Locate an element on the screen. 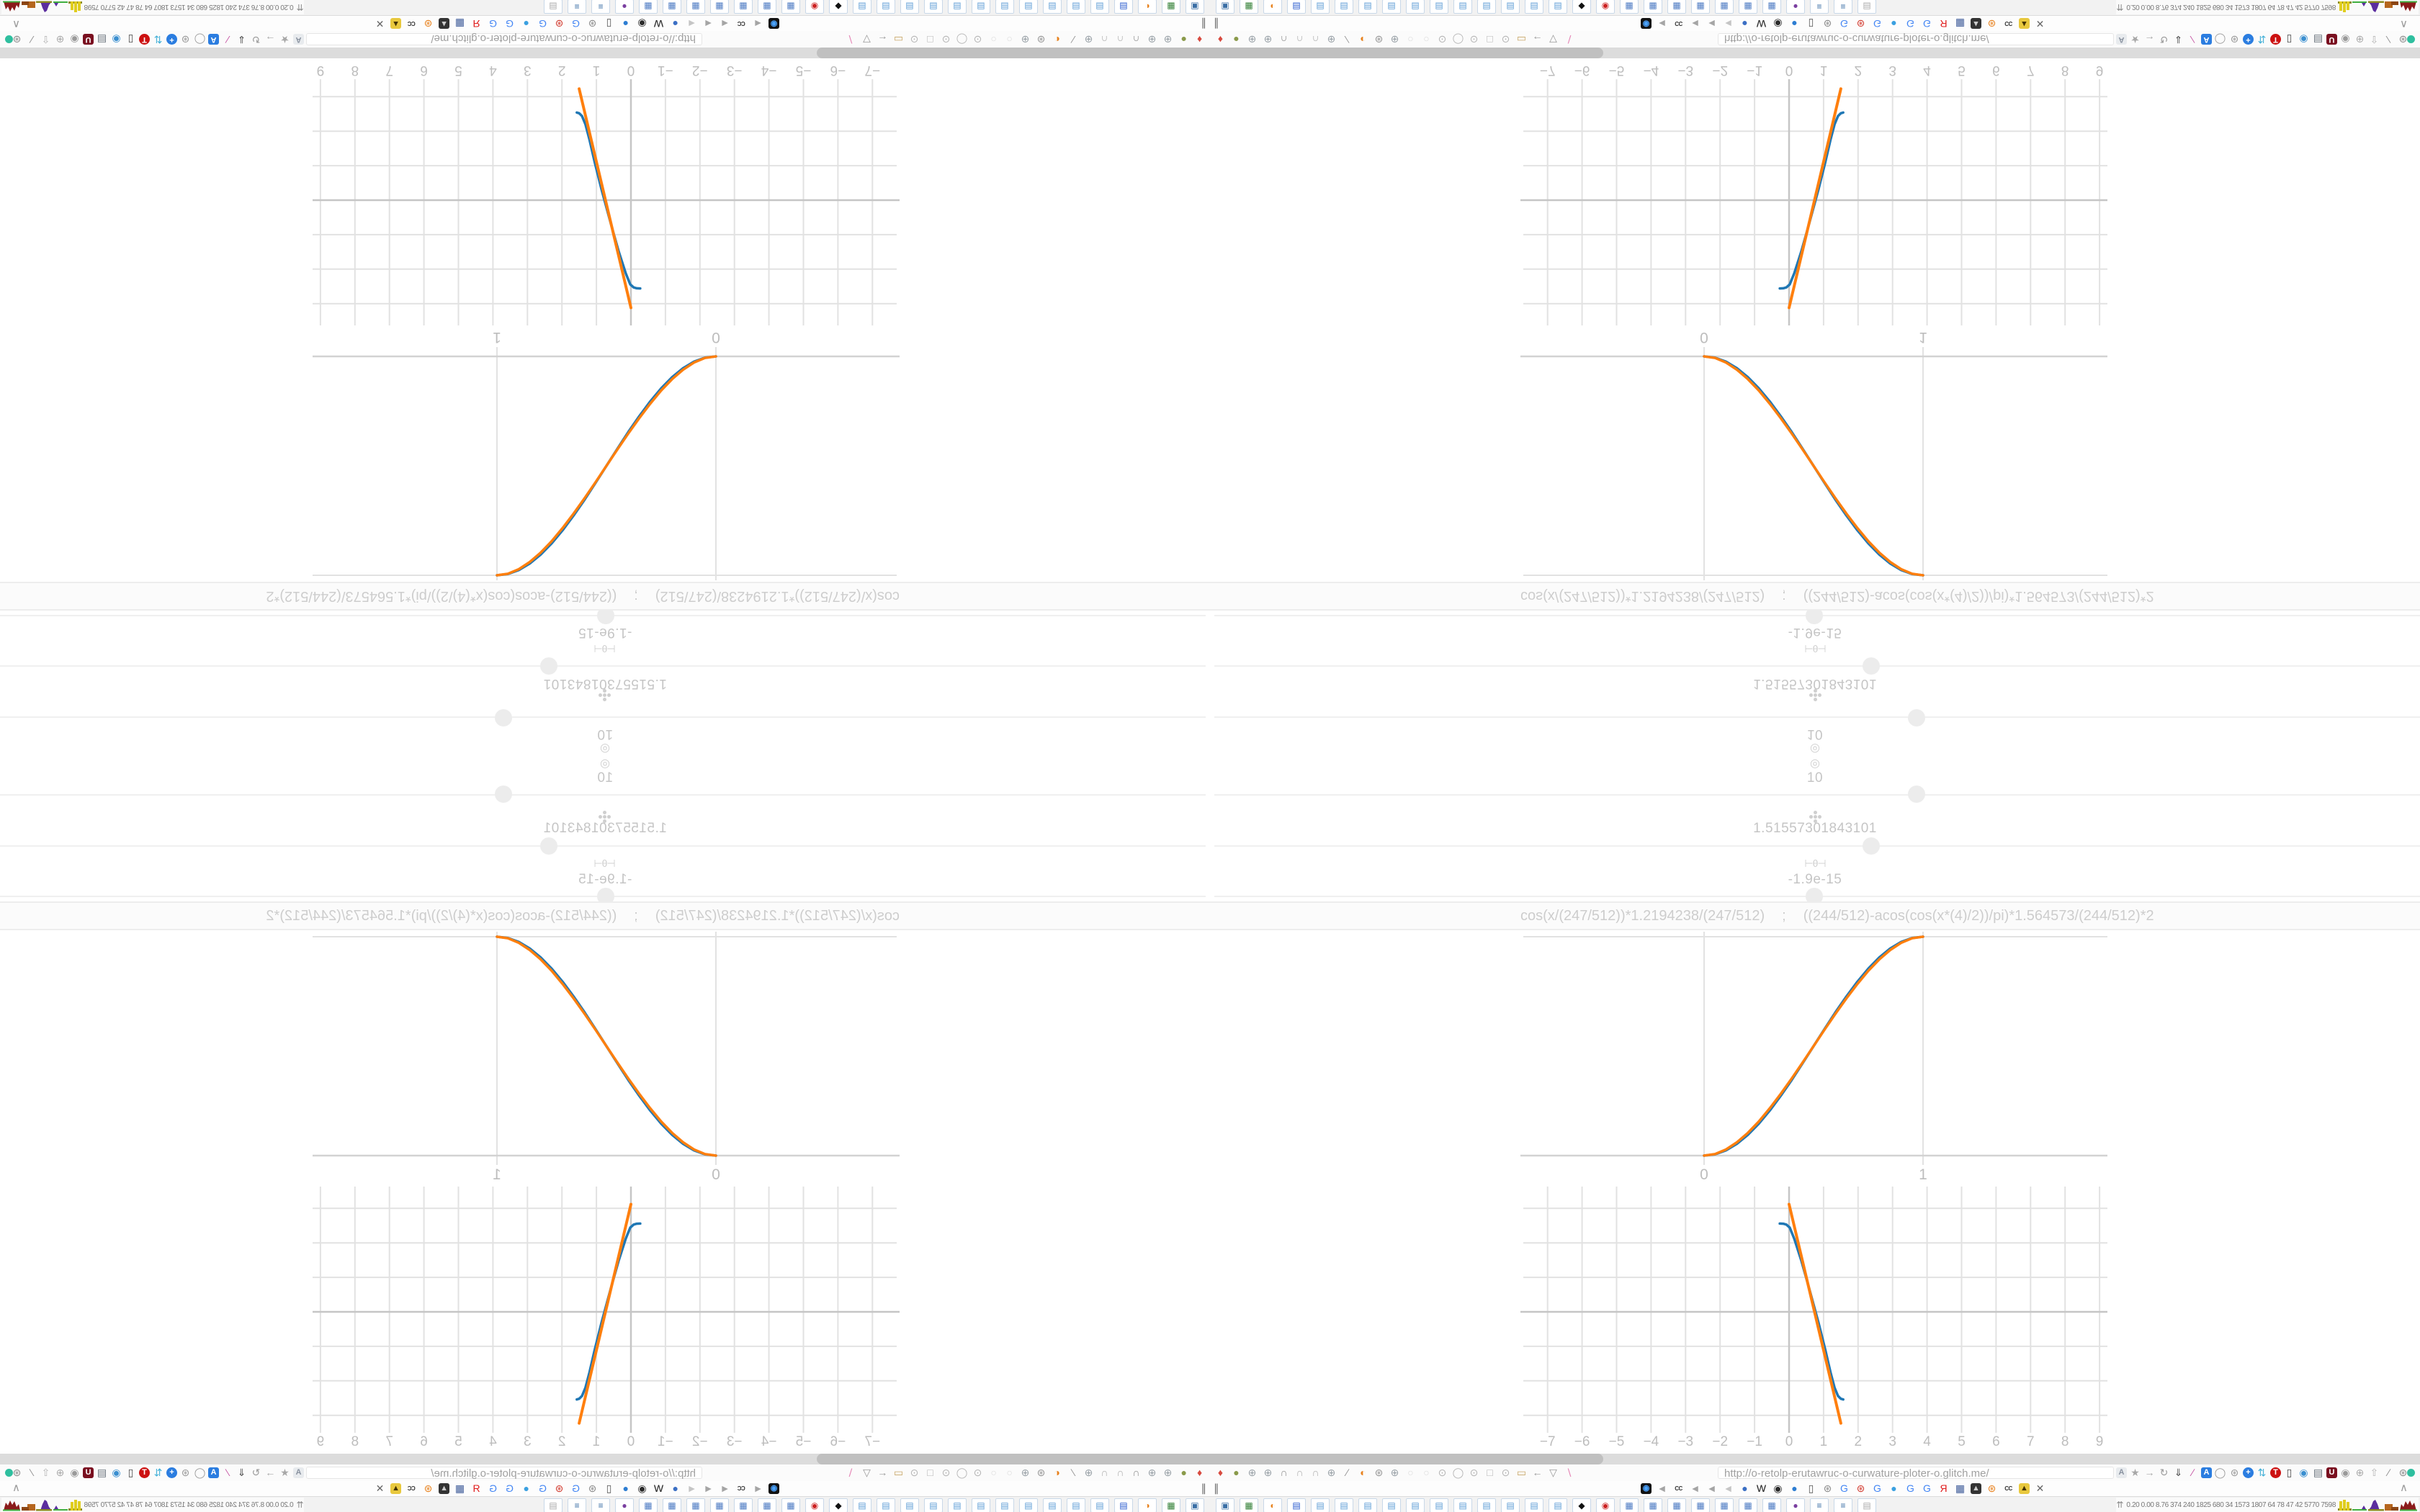 The width and height of the screenshot is (2420, 1512). horizontal-scrollbar is located at coordinates (605, 1459).